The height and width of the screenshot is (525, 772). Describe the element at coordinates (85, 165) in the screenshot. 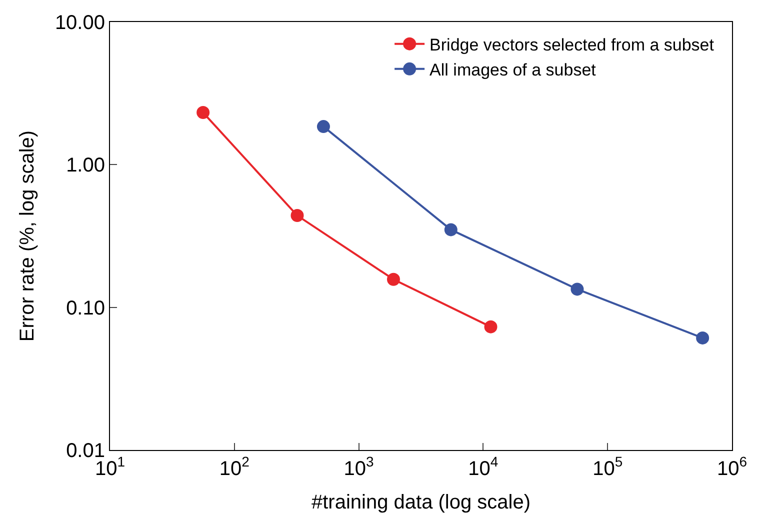

I see `y-tick-label: 1.00` at that location.